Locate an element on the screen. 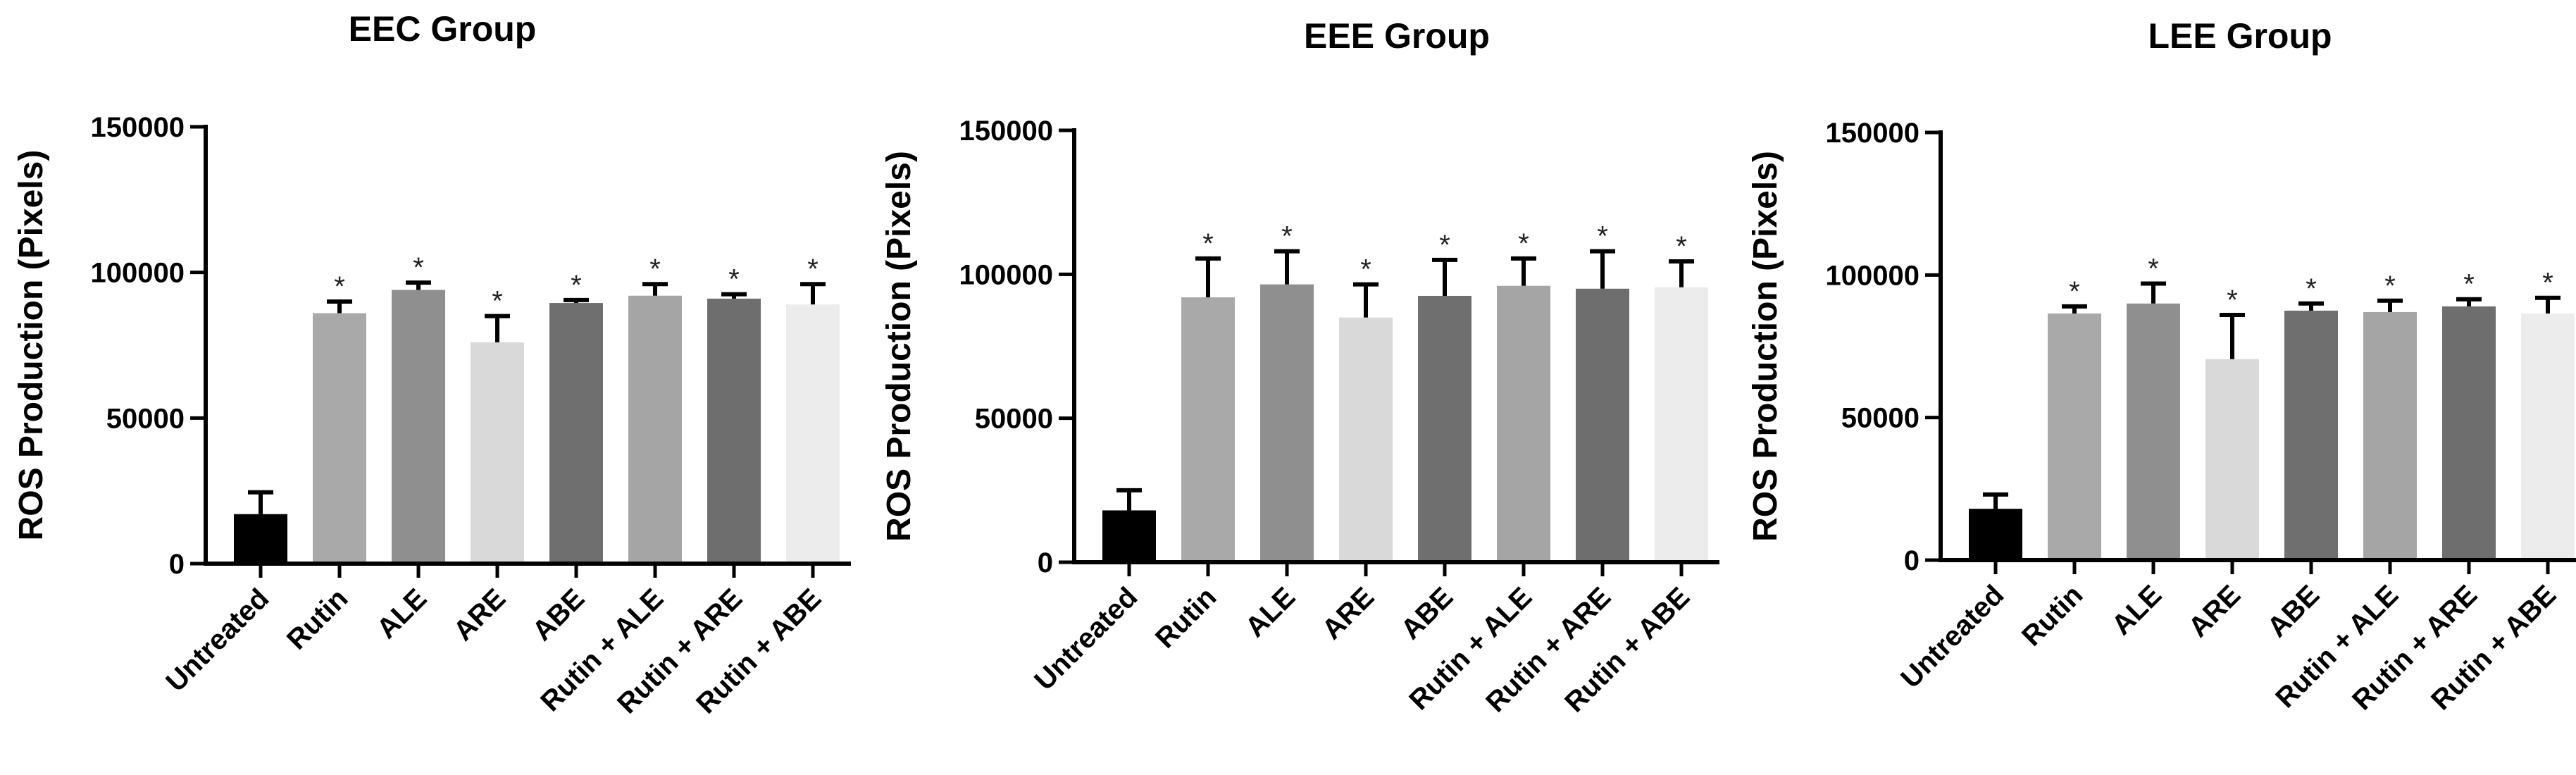  chart-title: EEC Group is located at coordinates (443, 29).